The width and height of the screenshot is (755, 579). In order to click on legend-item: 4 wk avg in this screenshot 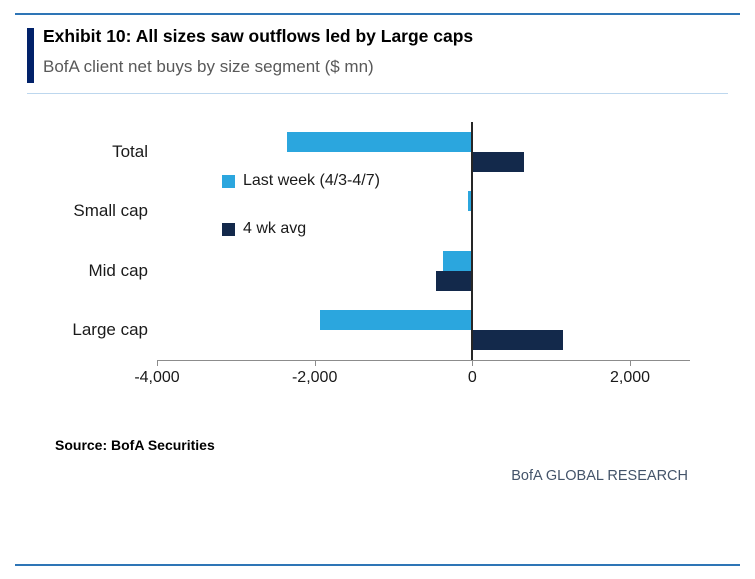, I will do `click(301, 229)`.